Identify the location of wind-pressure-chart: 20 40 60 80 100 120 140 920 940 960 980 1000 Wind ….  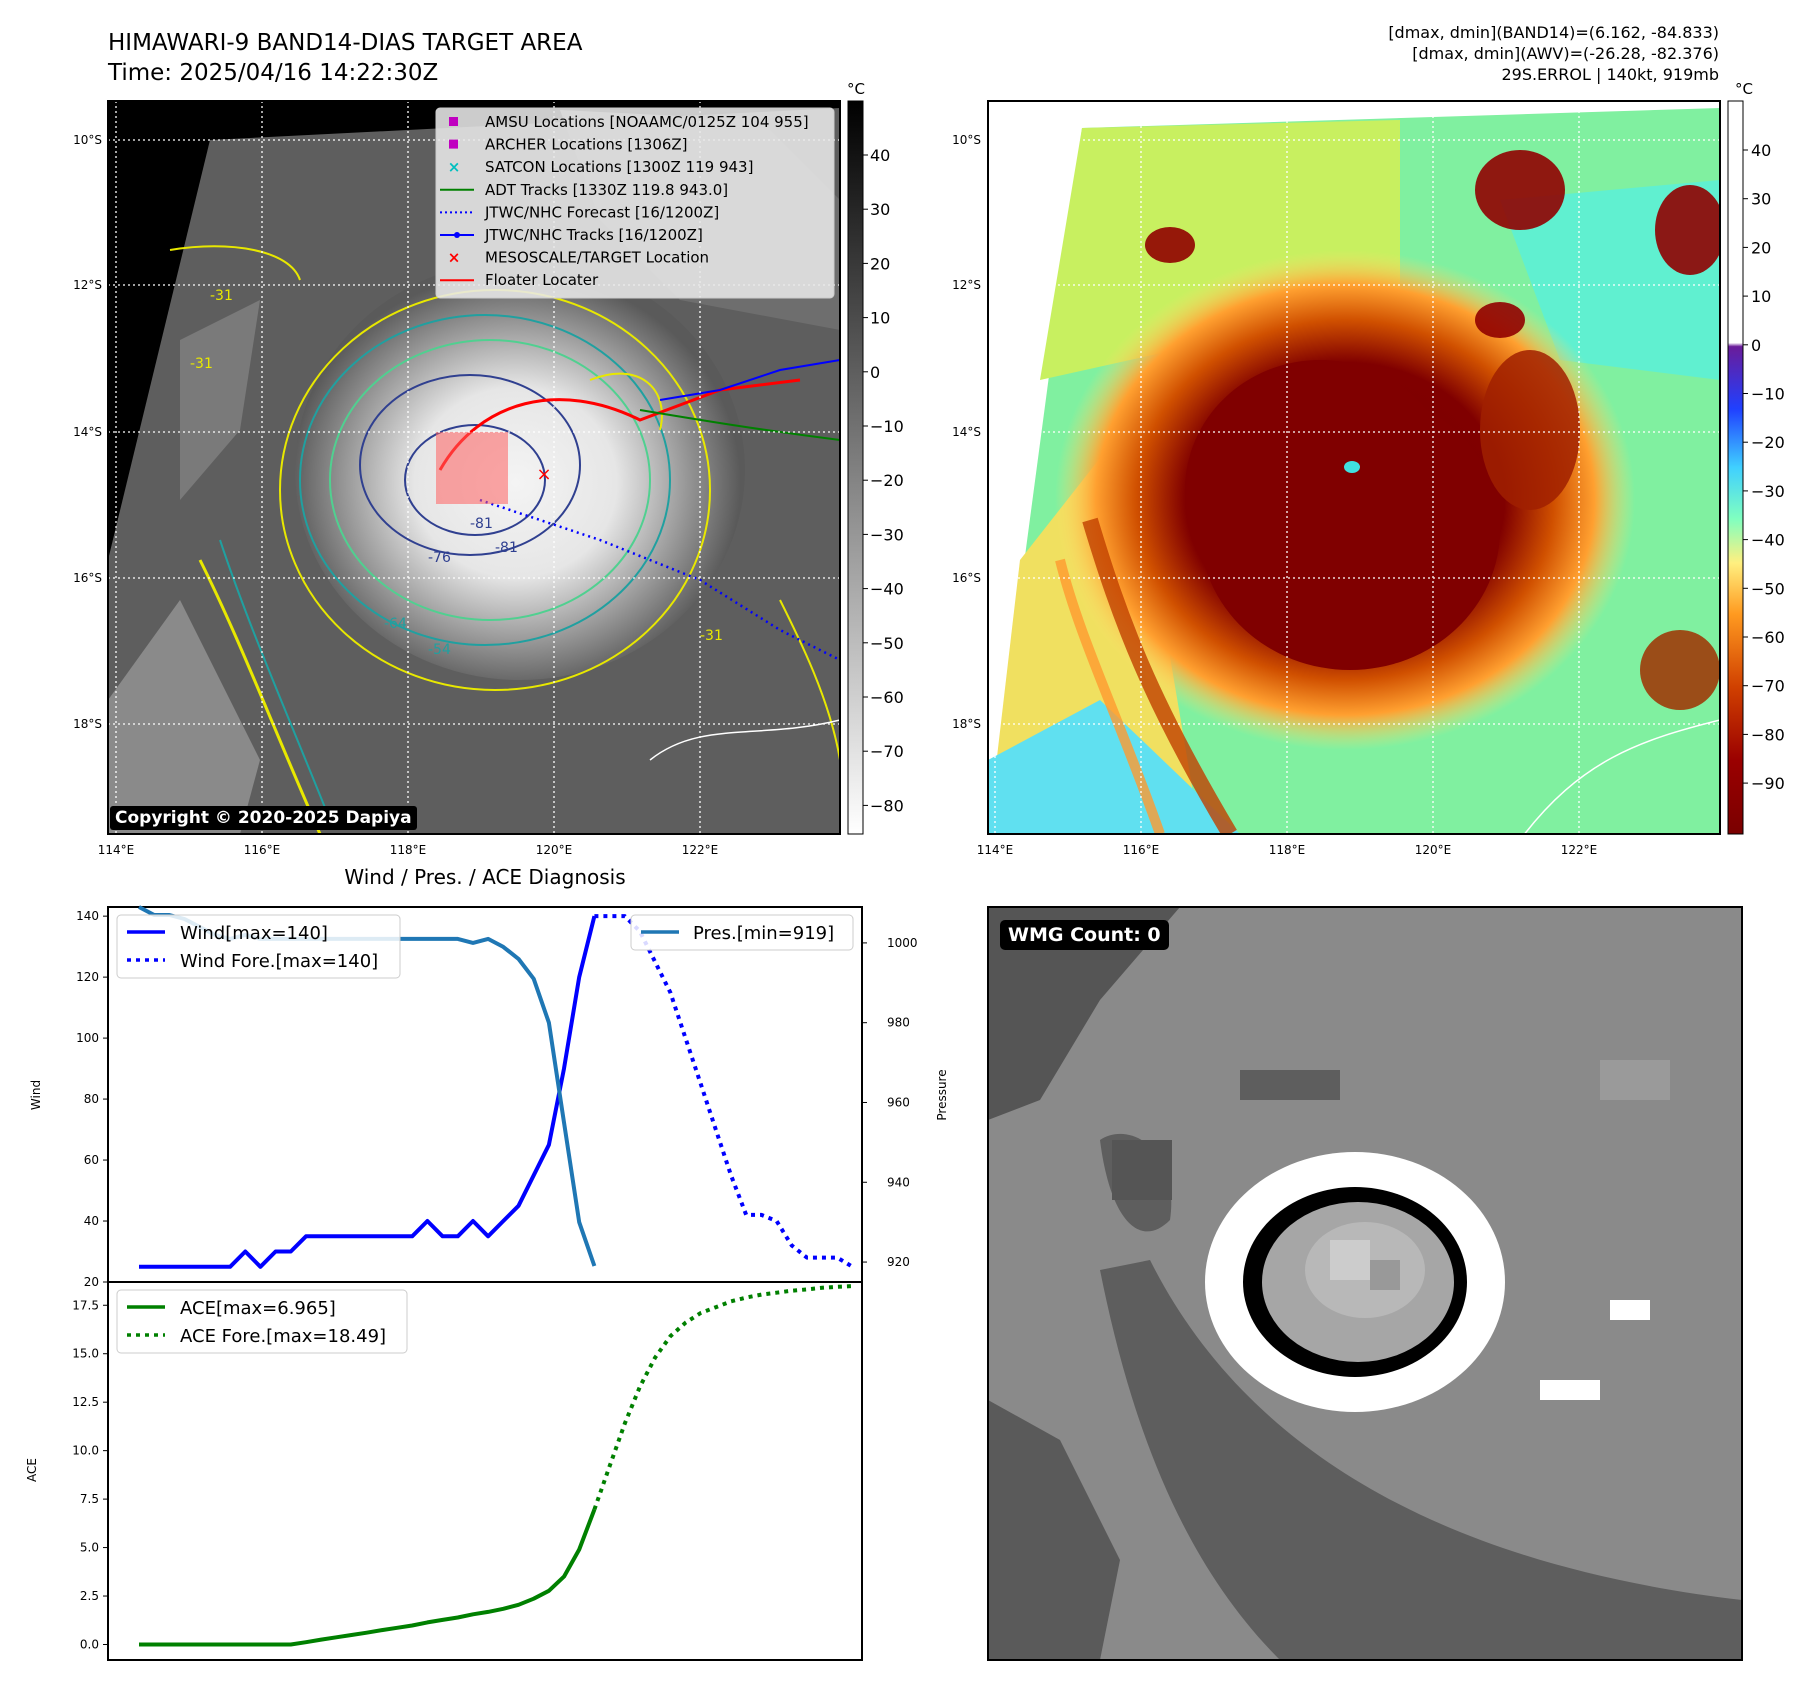
(489, 1097).